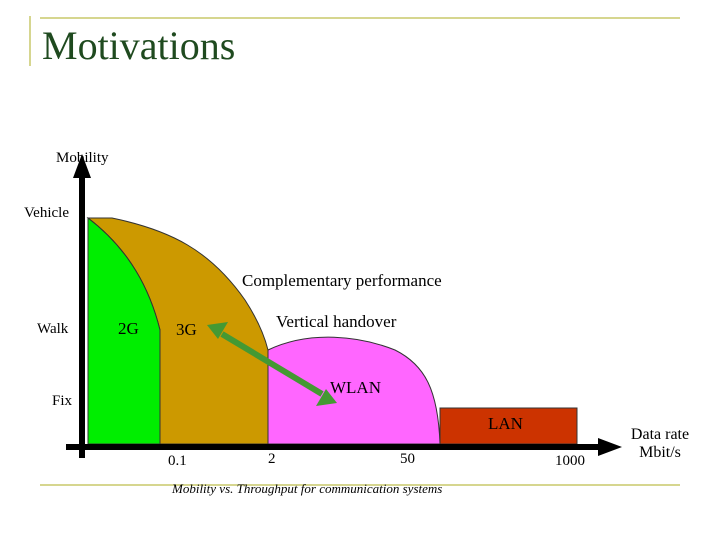 This screenshot has width=720, height=540. Describe the element at coordinates (660, 452) in the screenshot. I see `x-axis-label-line2: Mbit/s` at that location.